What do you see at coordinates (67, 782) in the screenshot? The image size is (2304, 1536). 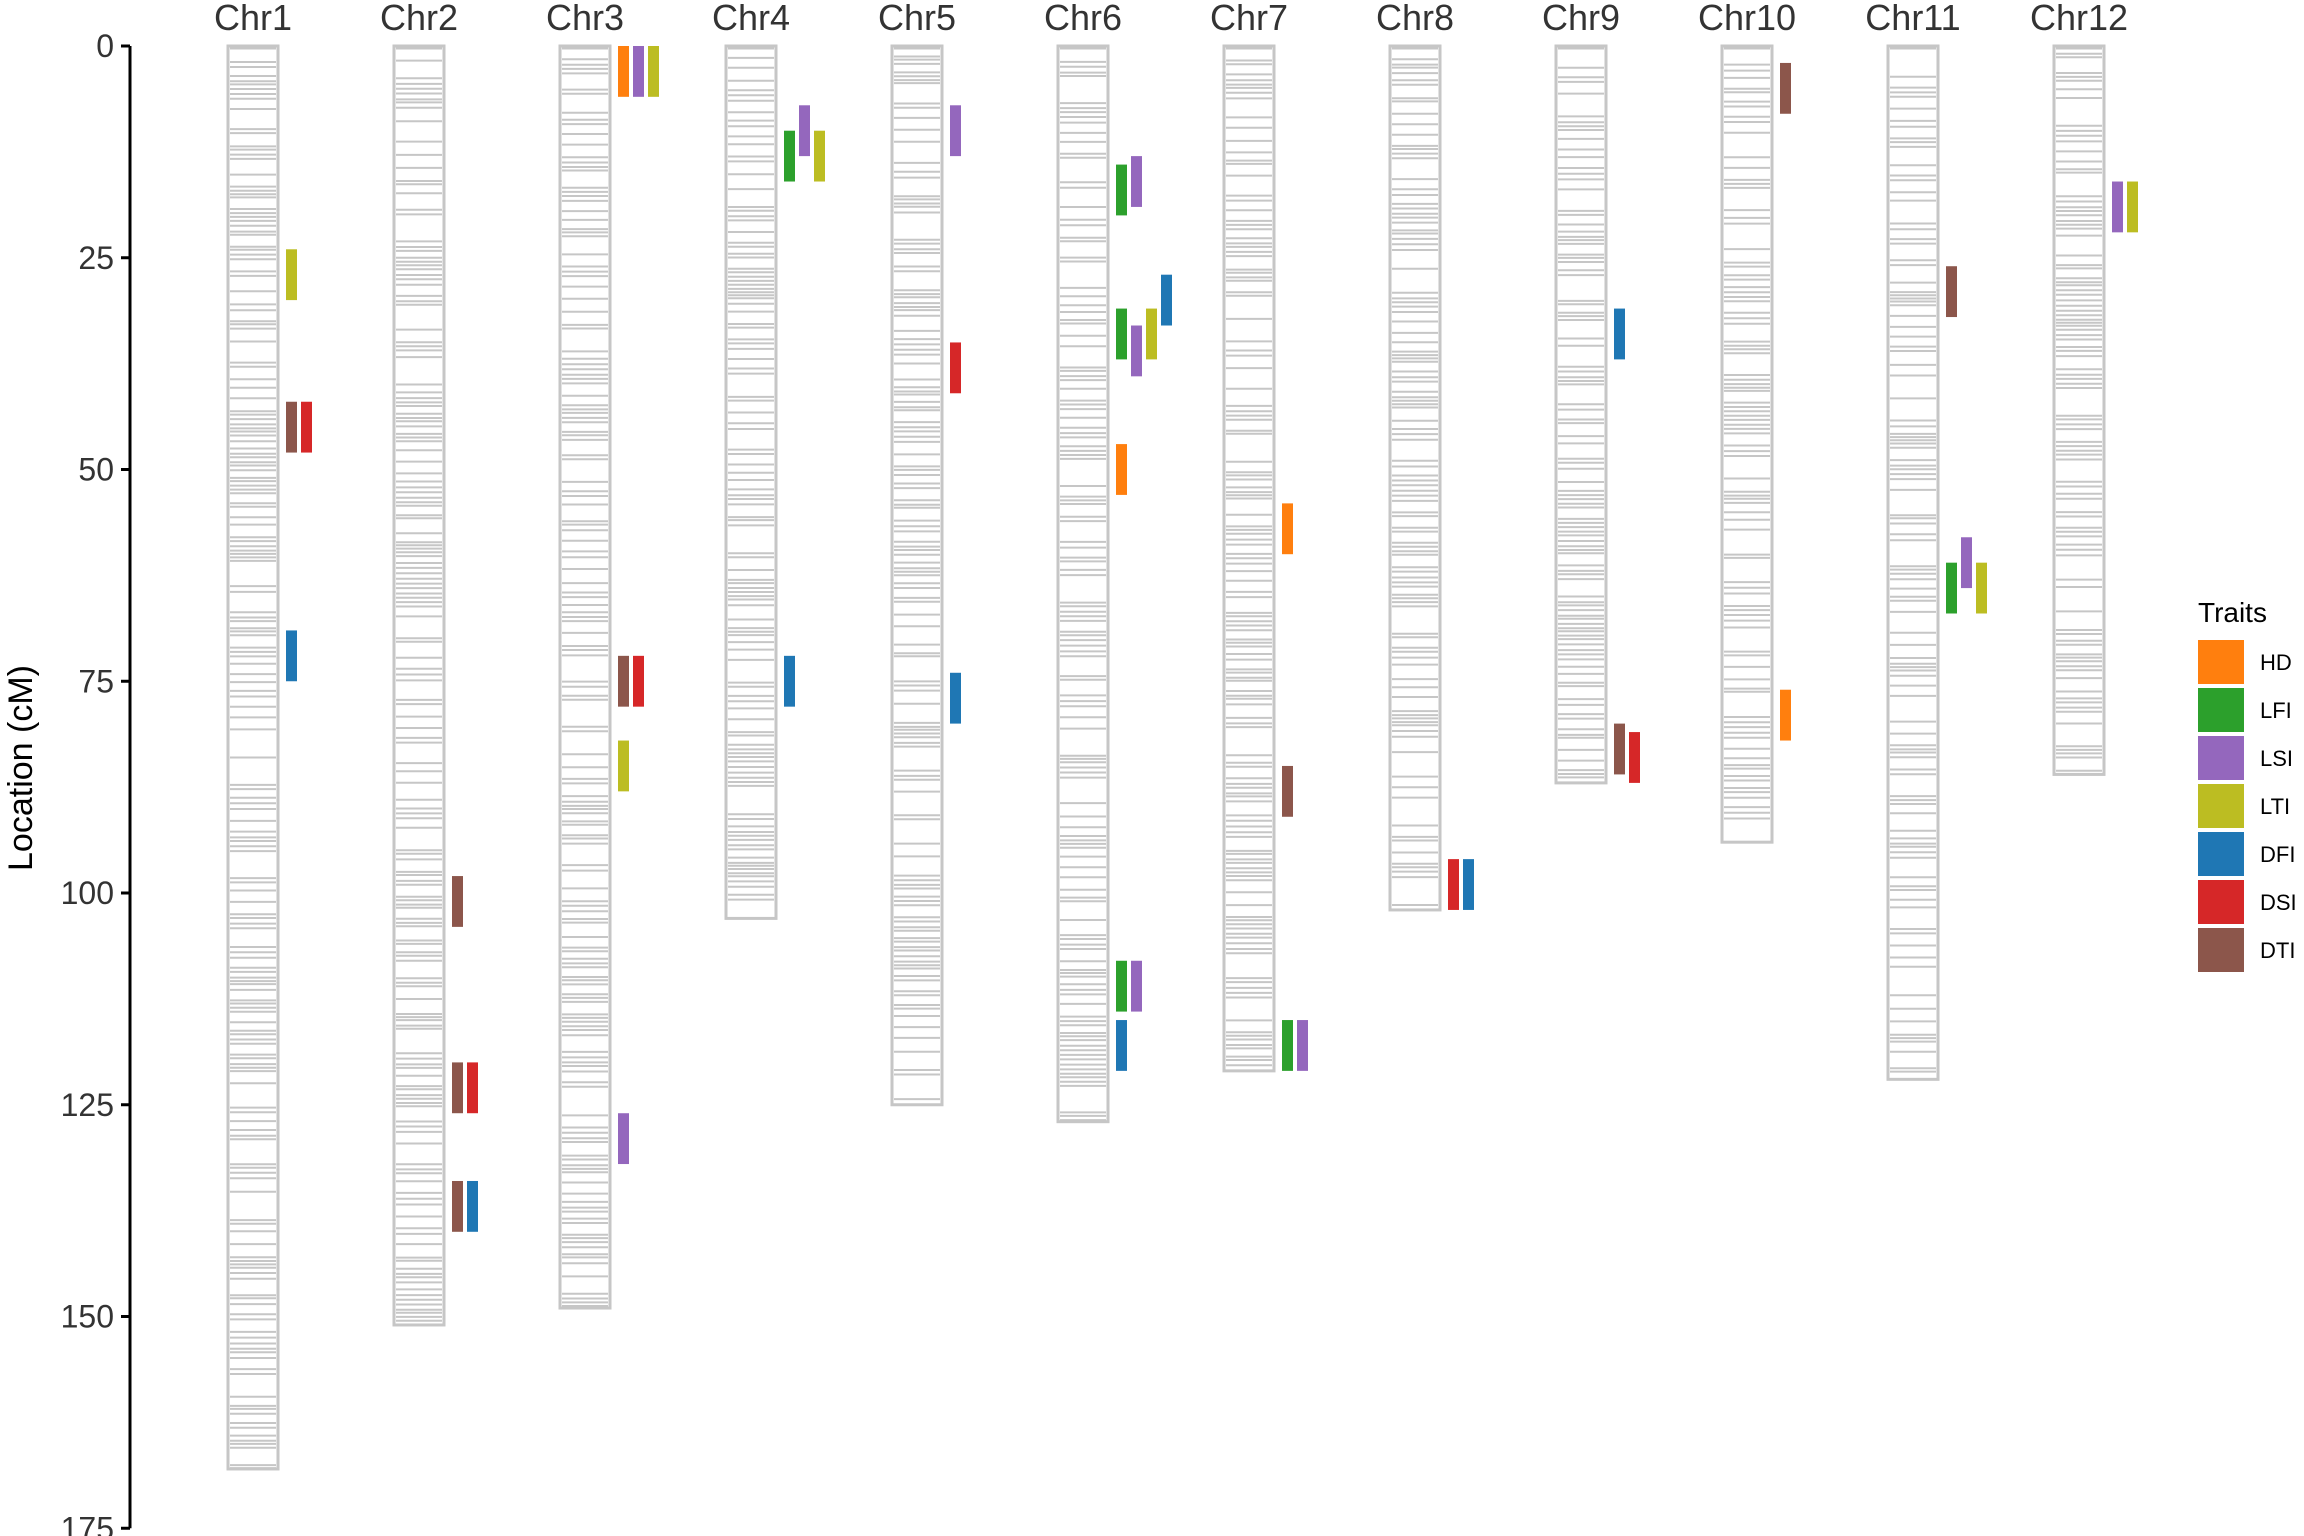 I see `y-axis: Location (cM) 0 25 50 75 100 125 150 175` at bounding box center [67, 782].